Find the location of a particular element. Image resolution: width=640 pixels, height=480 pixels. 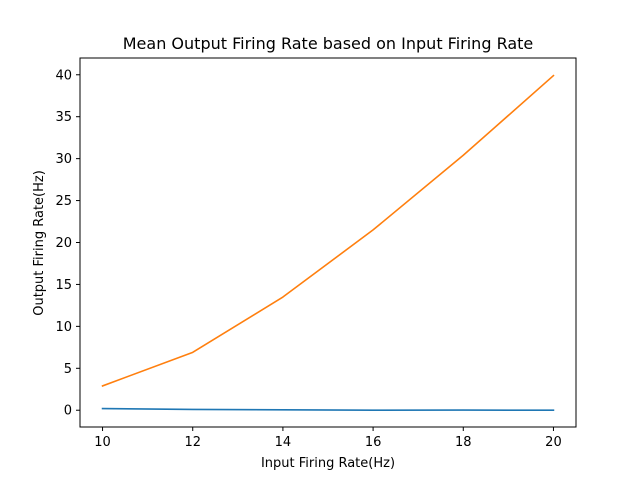

x-axis-label: Input Firing Rate(Hz) is located at coordinates (328, 463).